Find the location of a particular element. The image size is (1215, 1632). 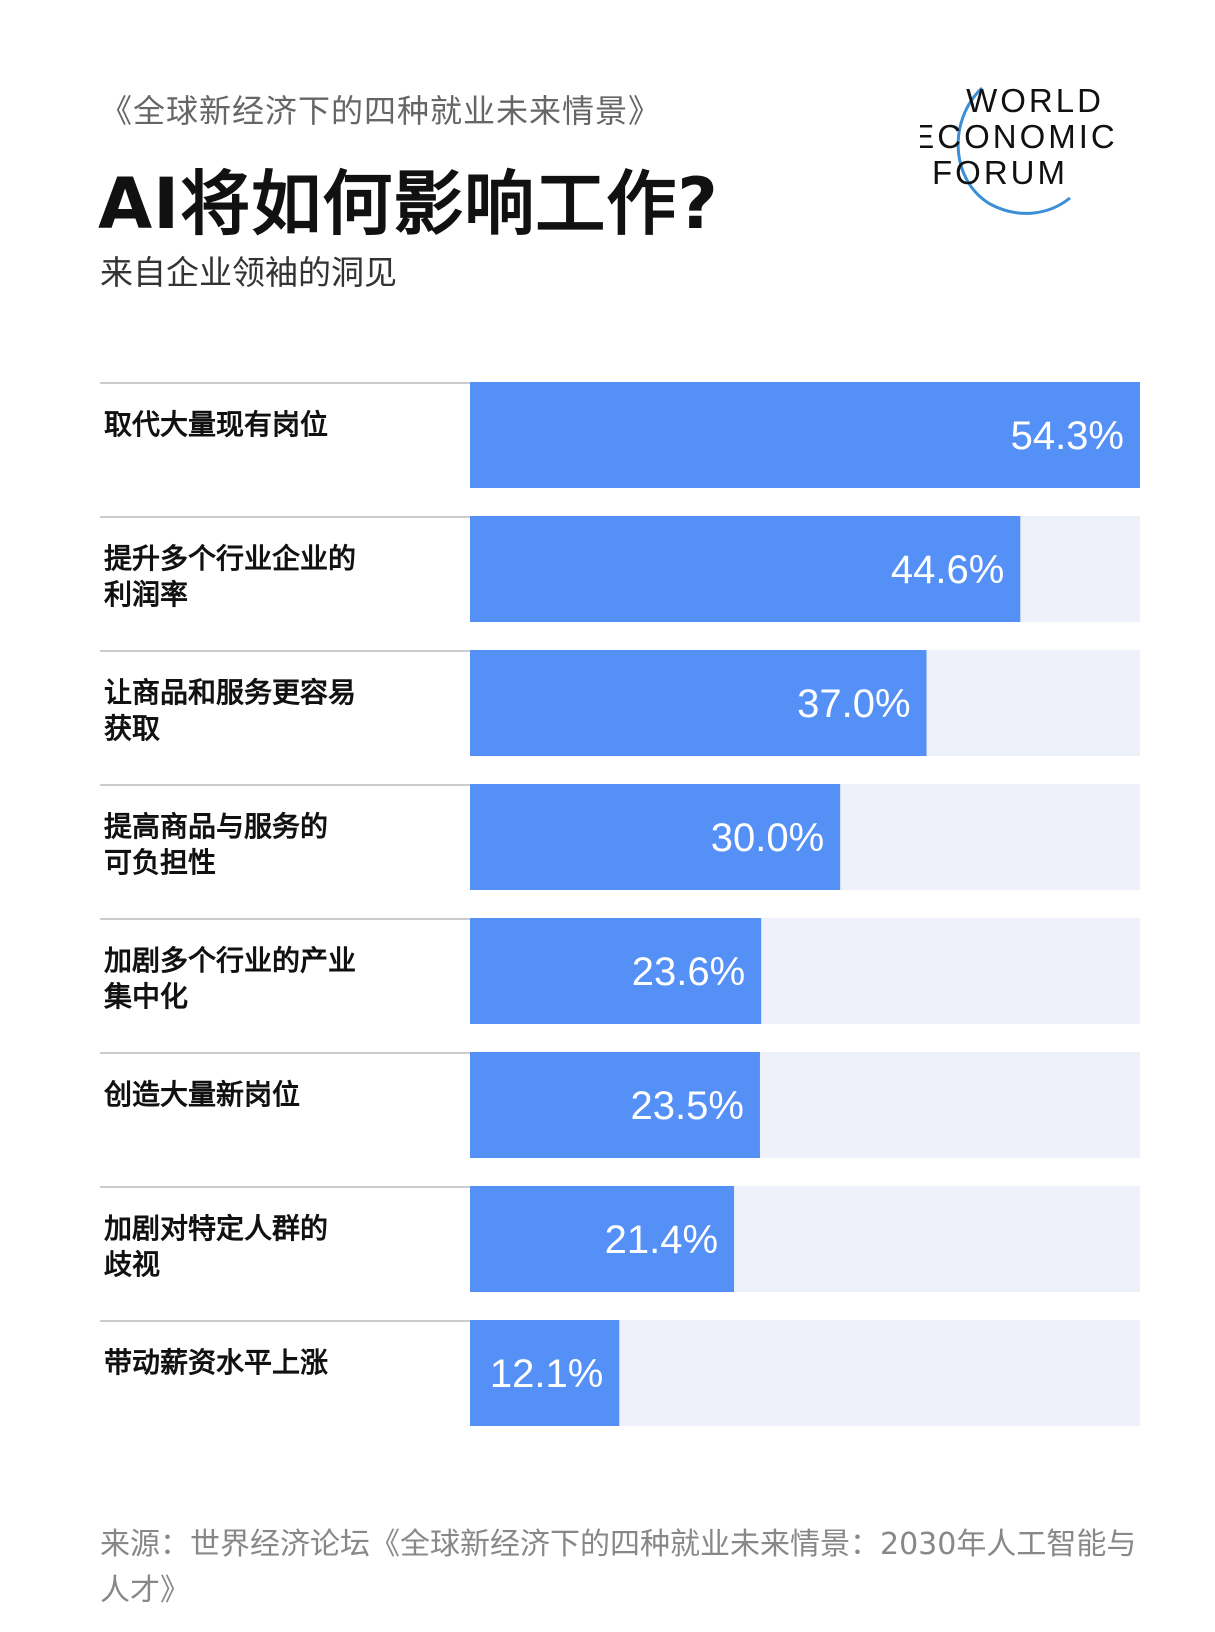

bar-value-label: 30.0% is located at coordinates (767, 838).